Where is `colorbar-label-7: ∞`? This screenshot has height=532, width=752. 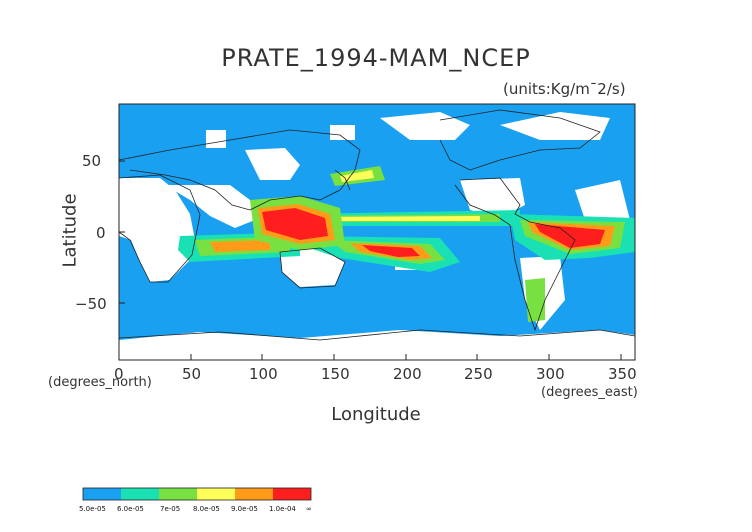 colorbar-label-7: ∞ is located at coordinates (309, 509).